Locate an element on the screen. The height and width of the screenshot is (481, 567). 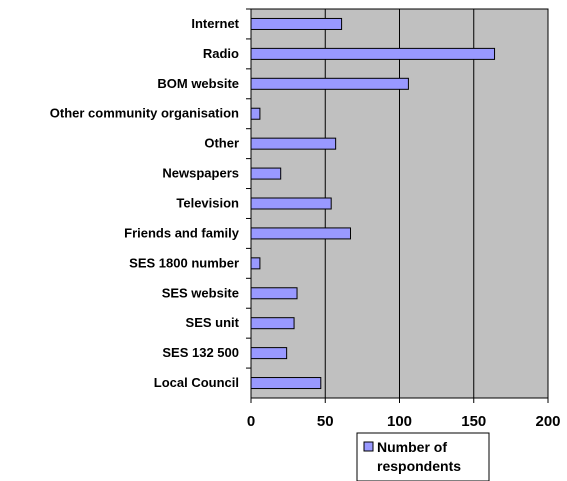
category-label: SES unit is located at coordinates (213, 322).